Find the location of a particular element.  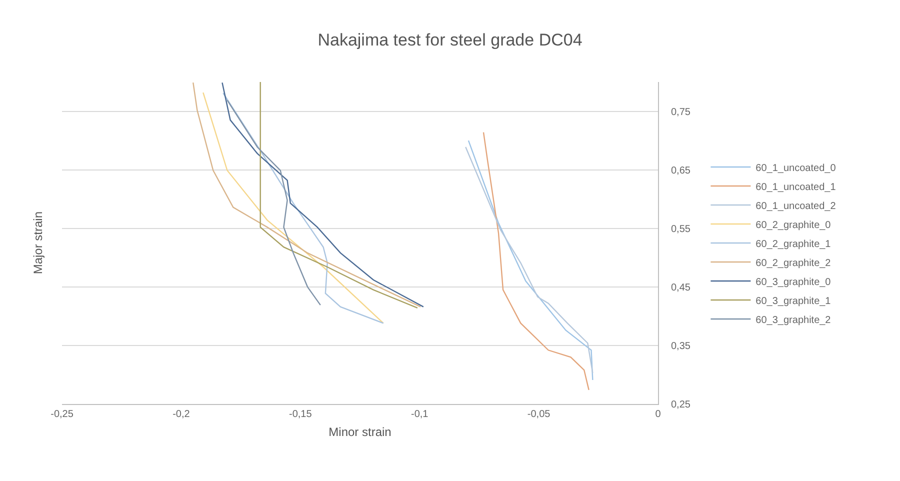

legend-label: 60_2_graphite_1 is located at coordinates (794, 244).